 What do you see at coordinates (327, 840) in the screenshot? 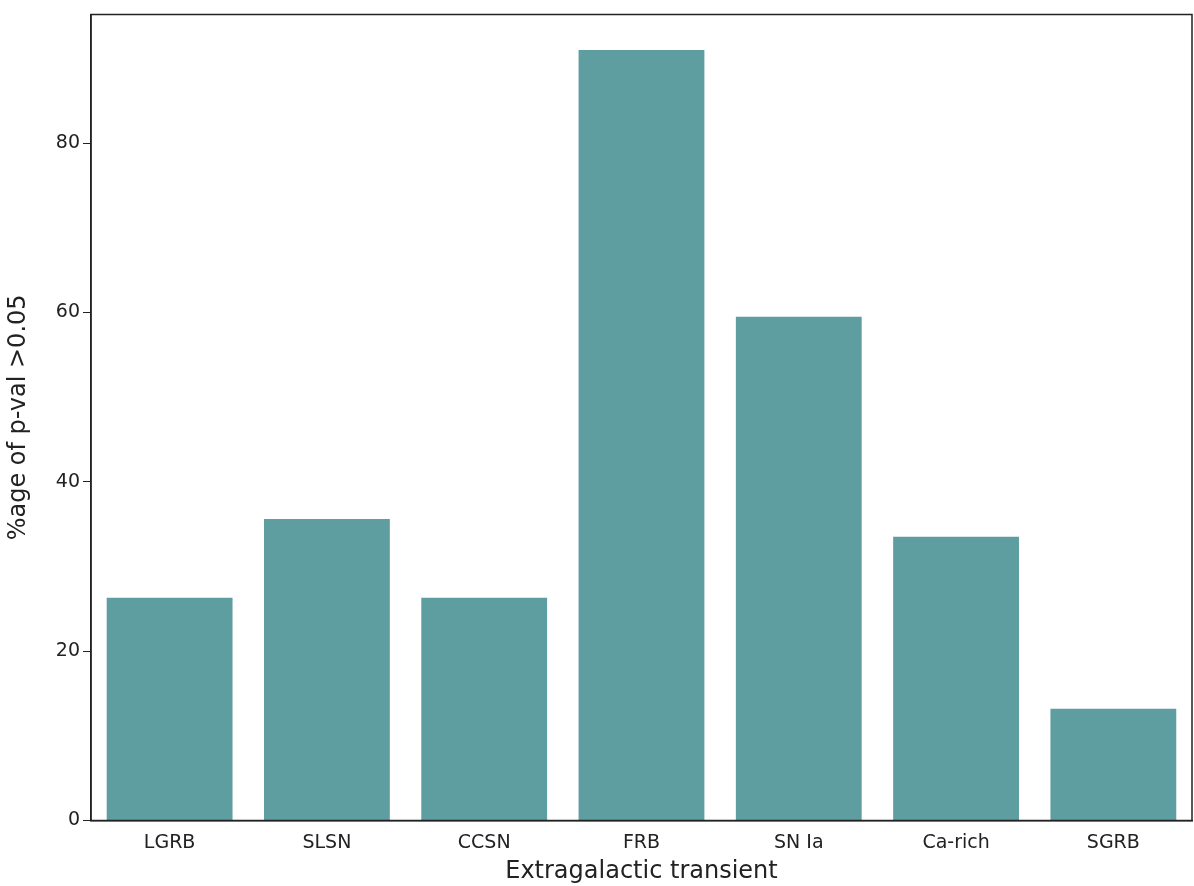
I see `x-tick-label: SLSN` at bounding box center [327, 840].